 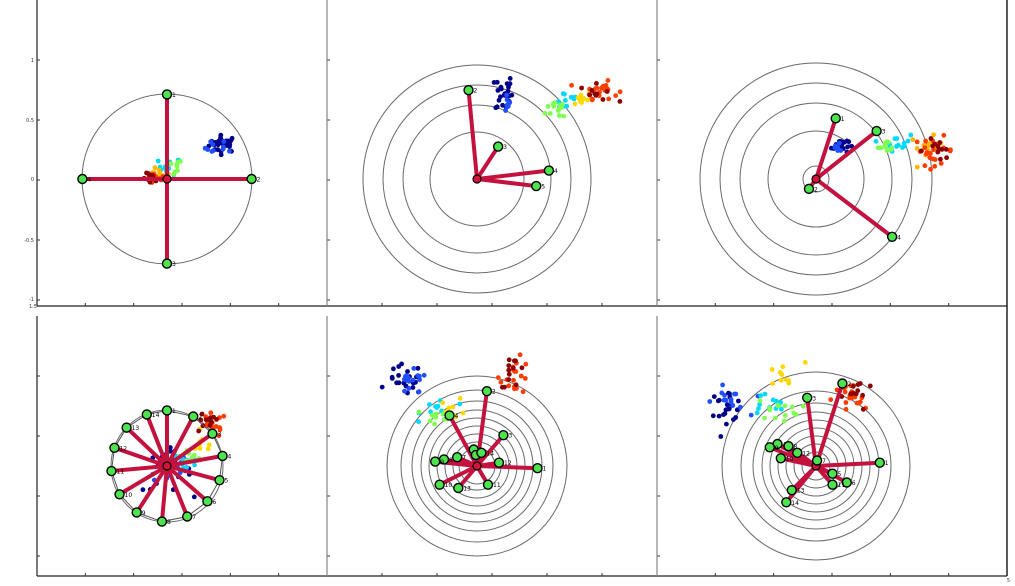 I want to click on node-label: 13, so click(x=467, y=489).